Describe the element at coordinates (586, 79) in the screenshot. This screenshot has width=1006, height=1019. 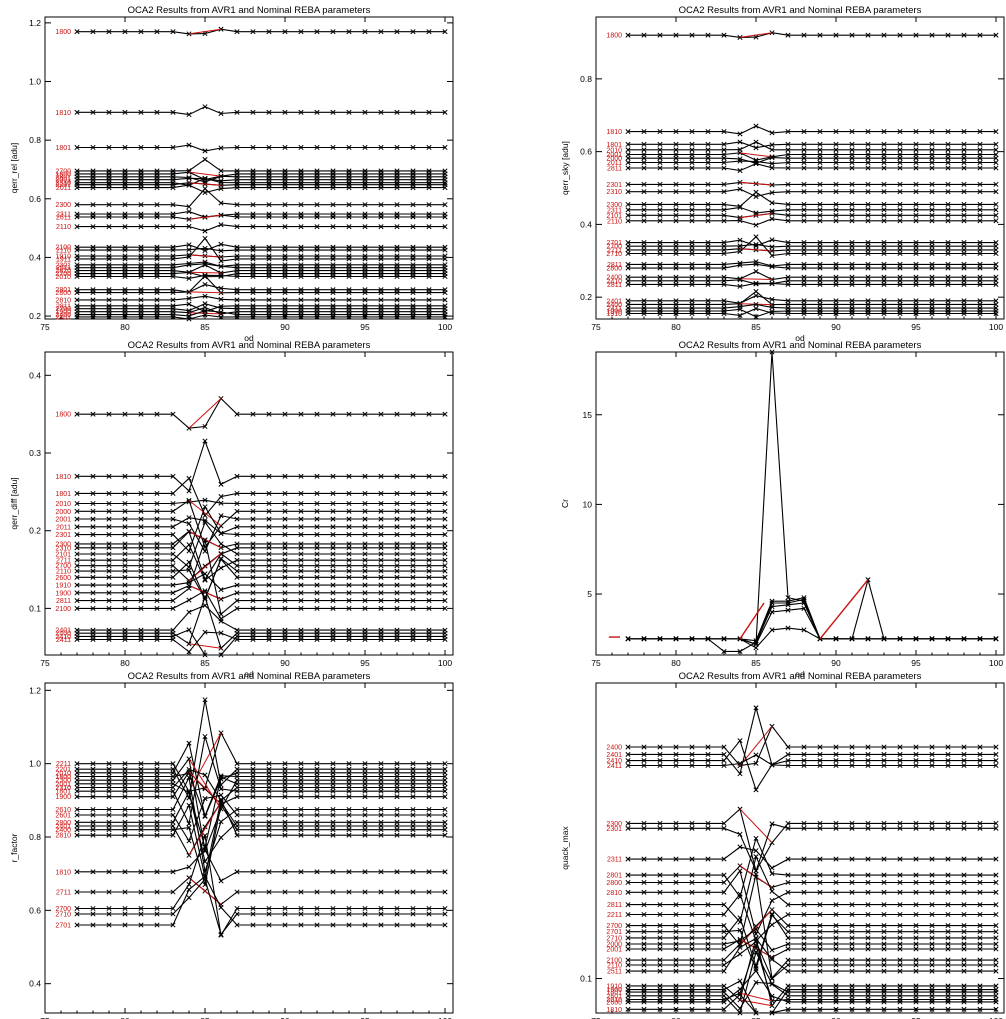
I see `y-tick-label: 0.8` at that location.